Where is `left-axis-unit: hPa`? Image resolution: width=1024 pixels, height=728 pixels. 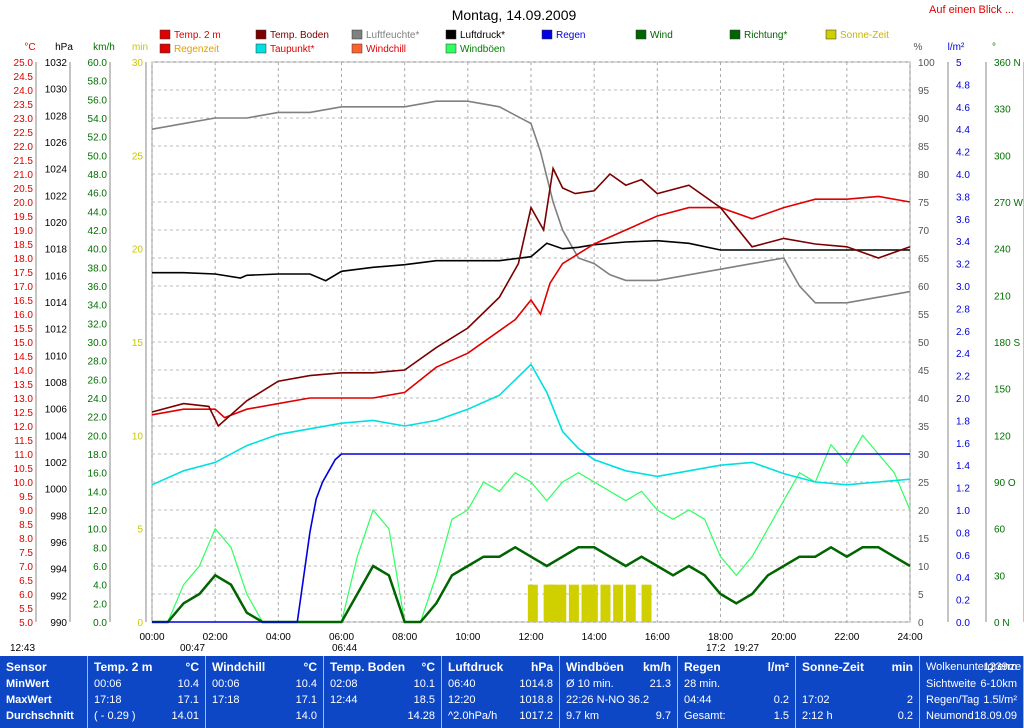 left-axis-unit: hPa is located at coordinates (64, 47).